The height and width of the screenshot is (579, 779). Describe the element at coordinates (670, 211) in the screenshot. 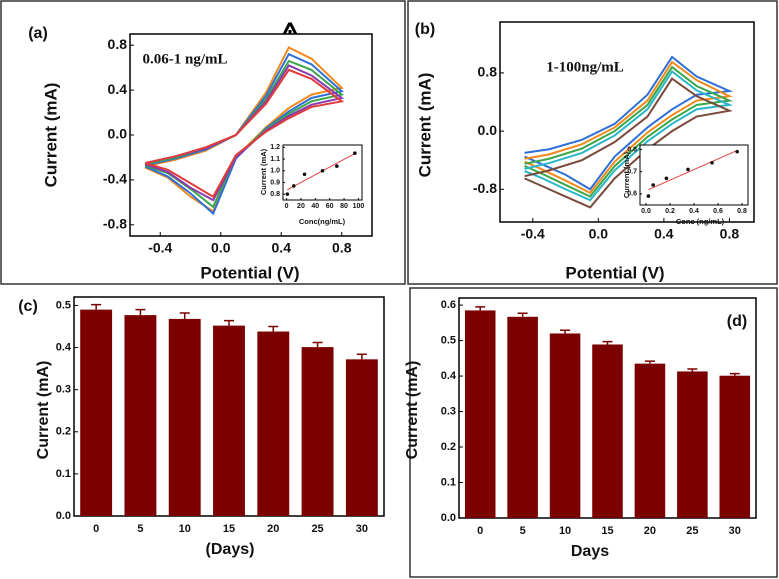

I see `x-tick-label: 0.2` at that location.